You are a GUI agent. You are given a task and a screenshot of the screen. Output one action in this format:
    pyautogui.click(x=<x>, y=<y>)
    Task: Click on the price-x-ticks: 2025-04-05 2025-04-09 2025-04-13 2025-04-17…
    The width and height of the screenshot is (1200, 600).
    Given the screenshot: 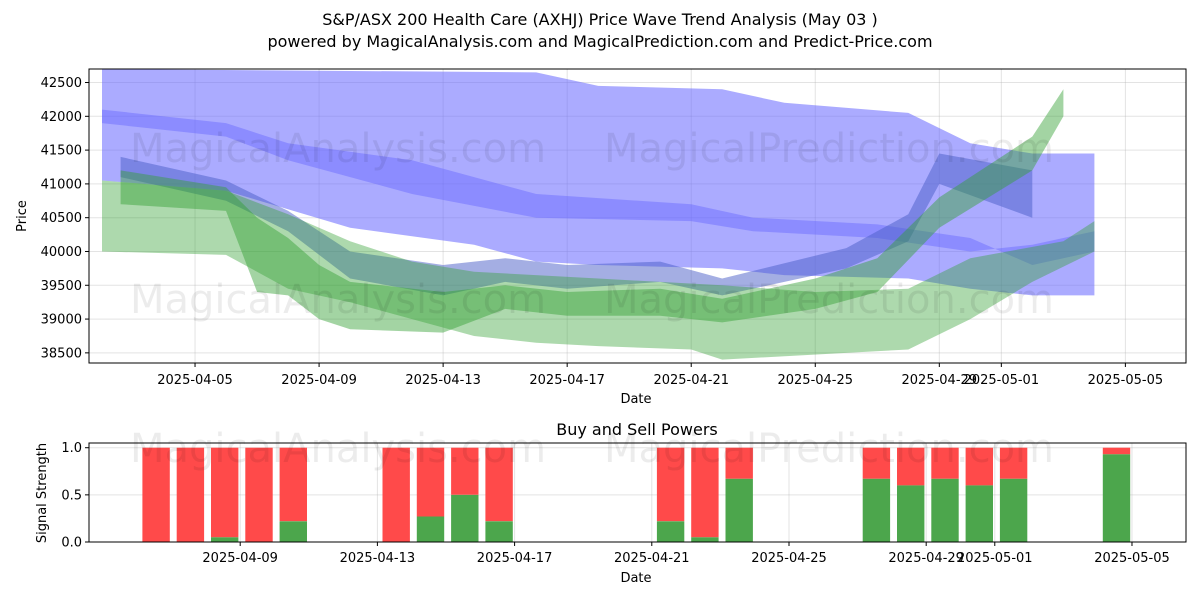 What is the action you would take?
    pyautogui.click(x=660, y=375)
    